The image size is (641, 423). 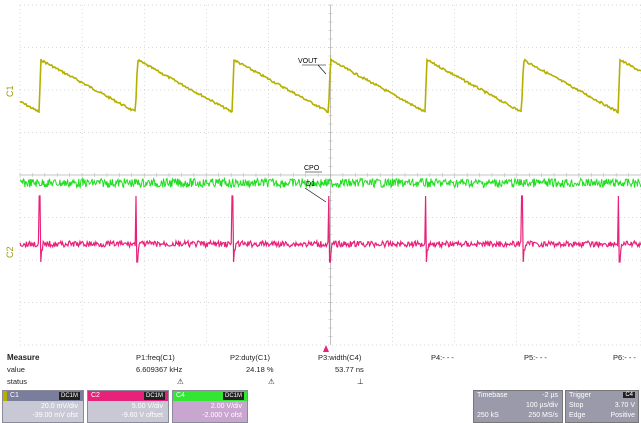 What do you see at coordinates (326, 348) in the screenshot?
I see `trigger-position-marker` at bounding box center [326, 348].